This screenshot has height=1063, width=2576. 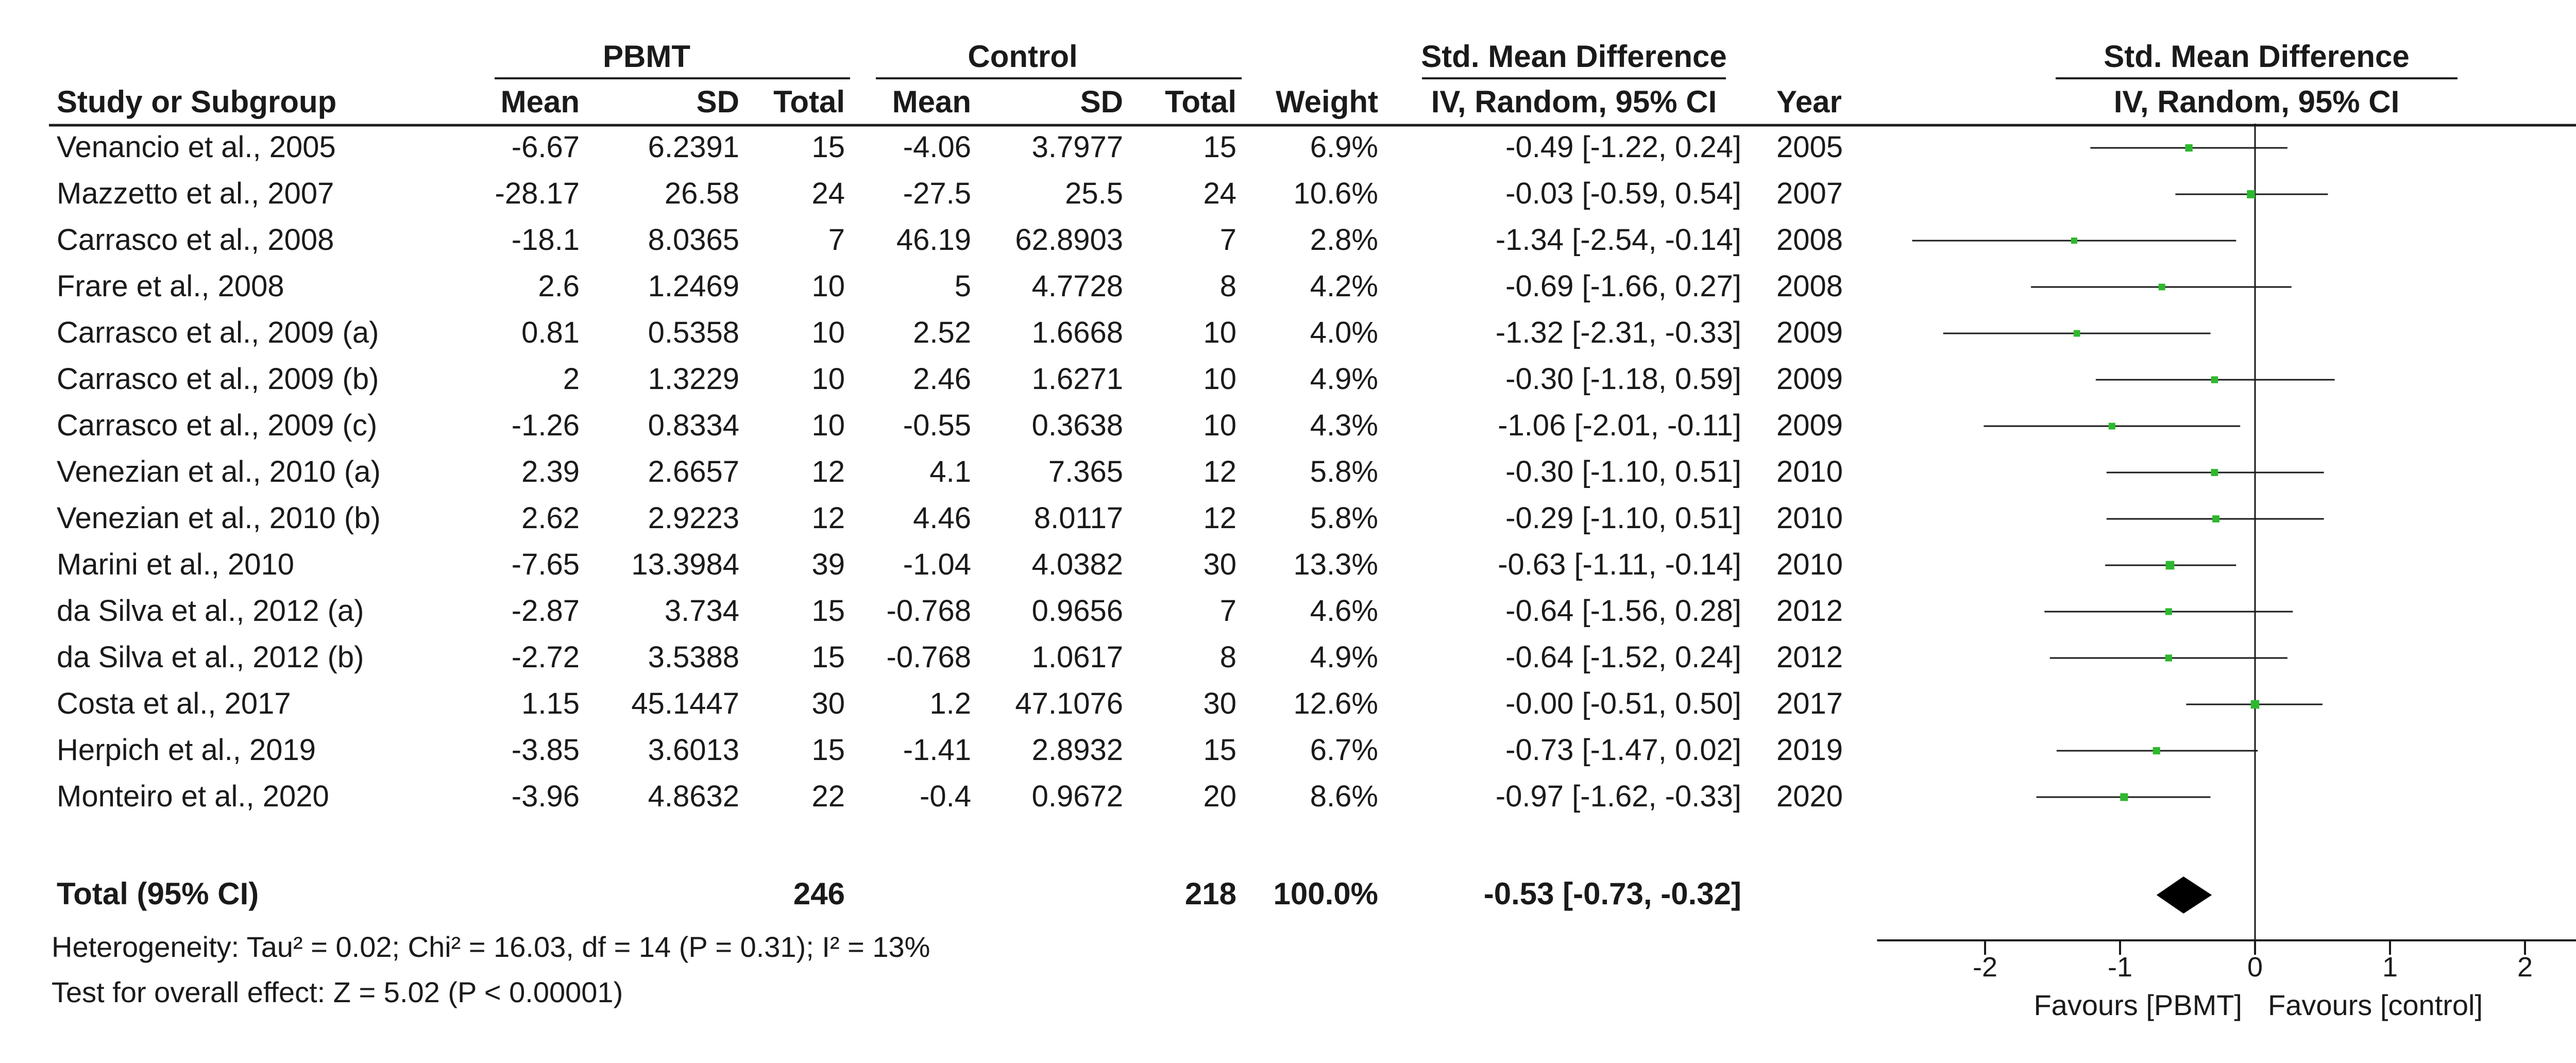 What do you see at coordinates (1344, 147) in the screenshot?
I see `cell-weight: 6.9%` at bounding box center [1344, 147].